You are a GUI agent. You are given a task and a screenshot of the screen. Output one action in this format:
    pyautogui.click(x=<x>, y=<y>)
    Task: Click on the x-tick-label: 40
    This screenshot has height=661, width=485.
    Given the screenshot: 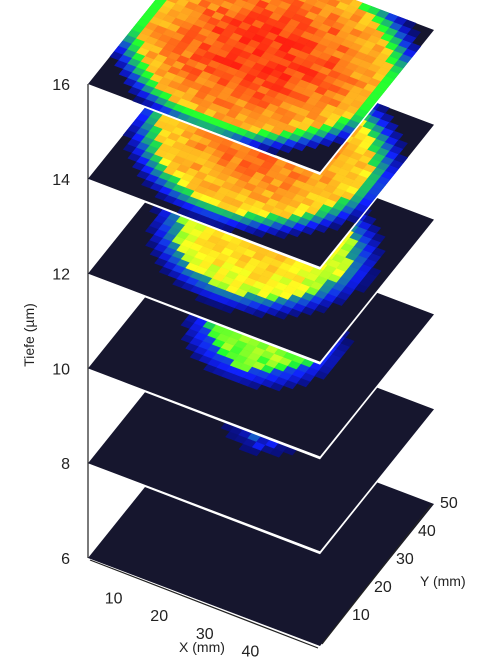 What is the action you would take?
    pyautogui.click(x=251, y=651)
    